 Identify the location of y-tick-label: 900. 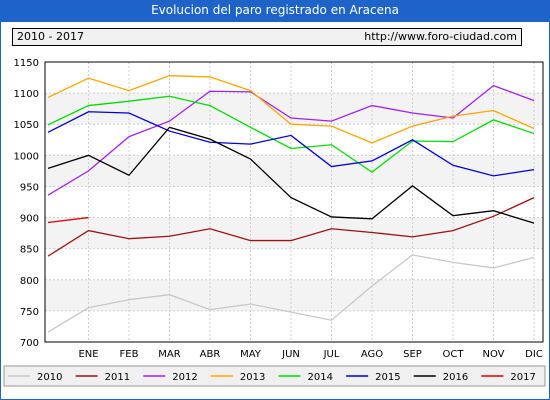
(29, 219).